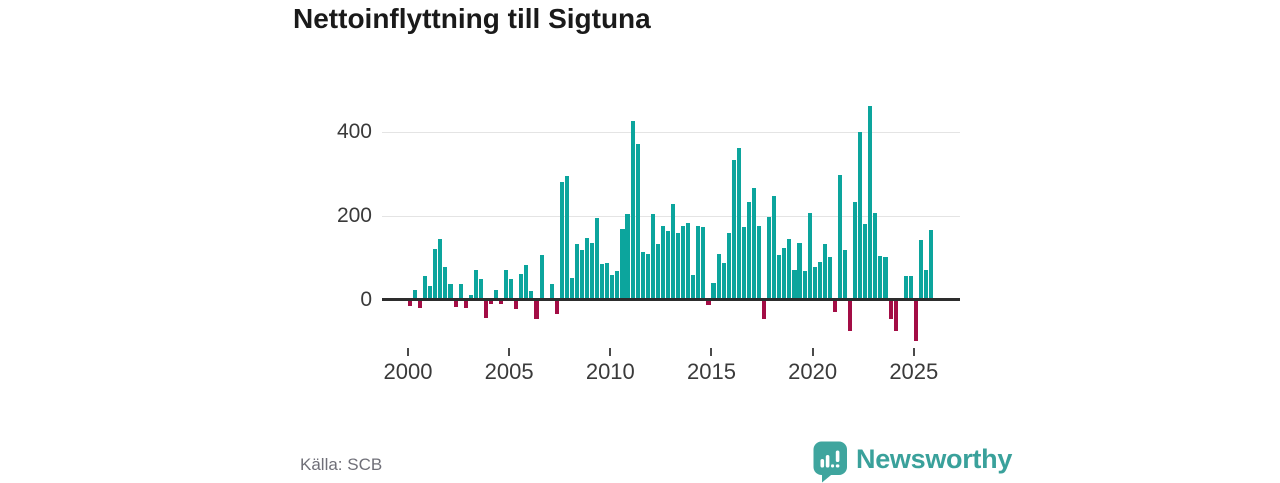  I want to click on bar-2005-Q1, so click(511, 289).